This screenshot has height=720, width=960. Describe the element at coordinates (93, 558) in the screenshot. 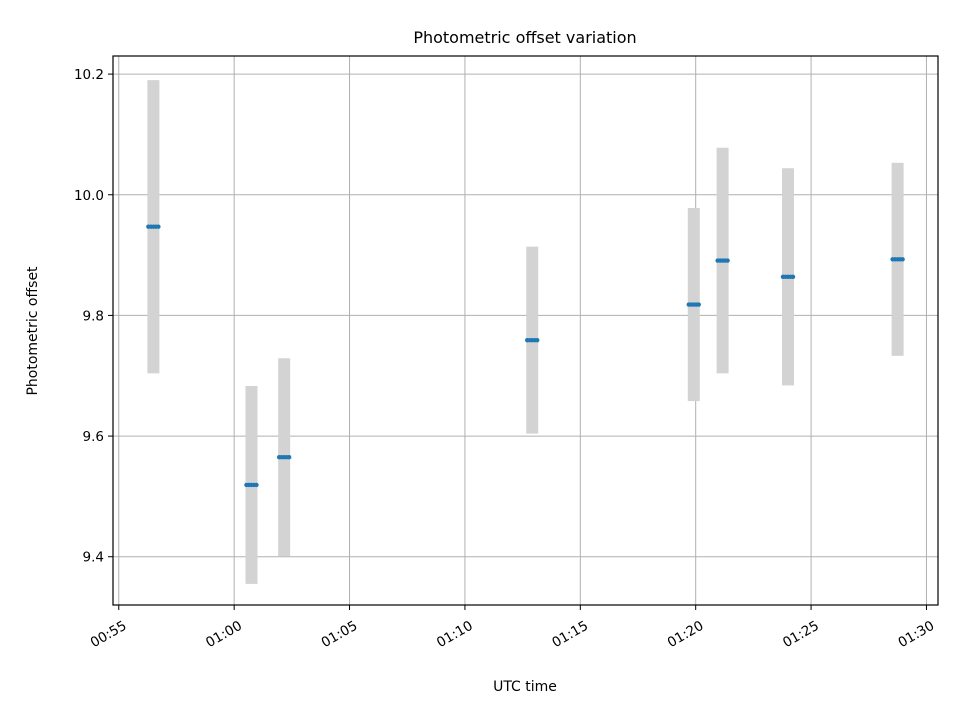

I see `y-tick-label: 9.4` at that location.